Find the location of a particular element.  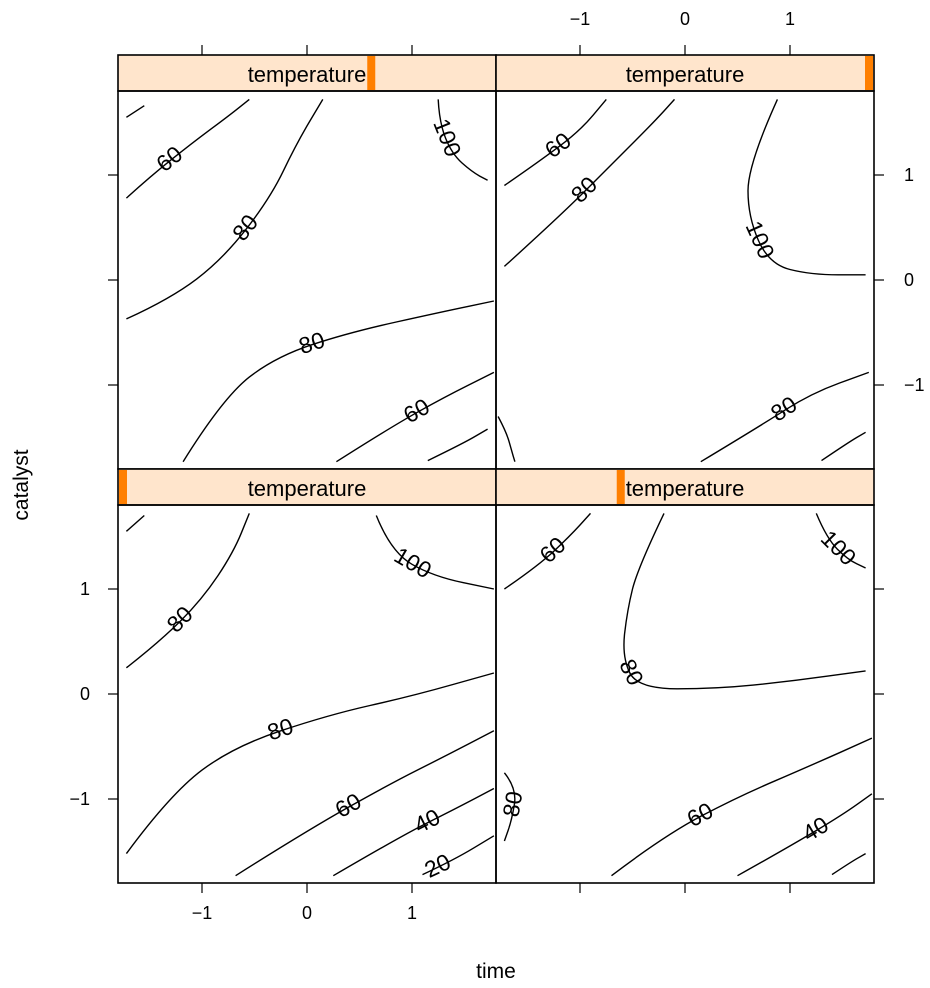

x-tick-label-top: −1 is located at coordinates (580, 19).